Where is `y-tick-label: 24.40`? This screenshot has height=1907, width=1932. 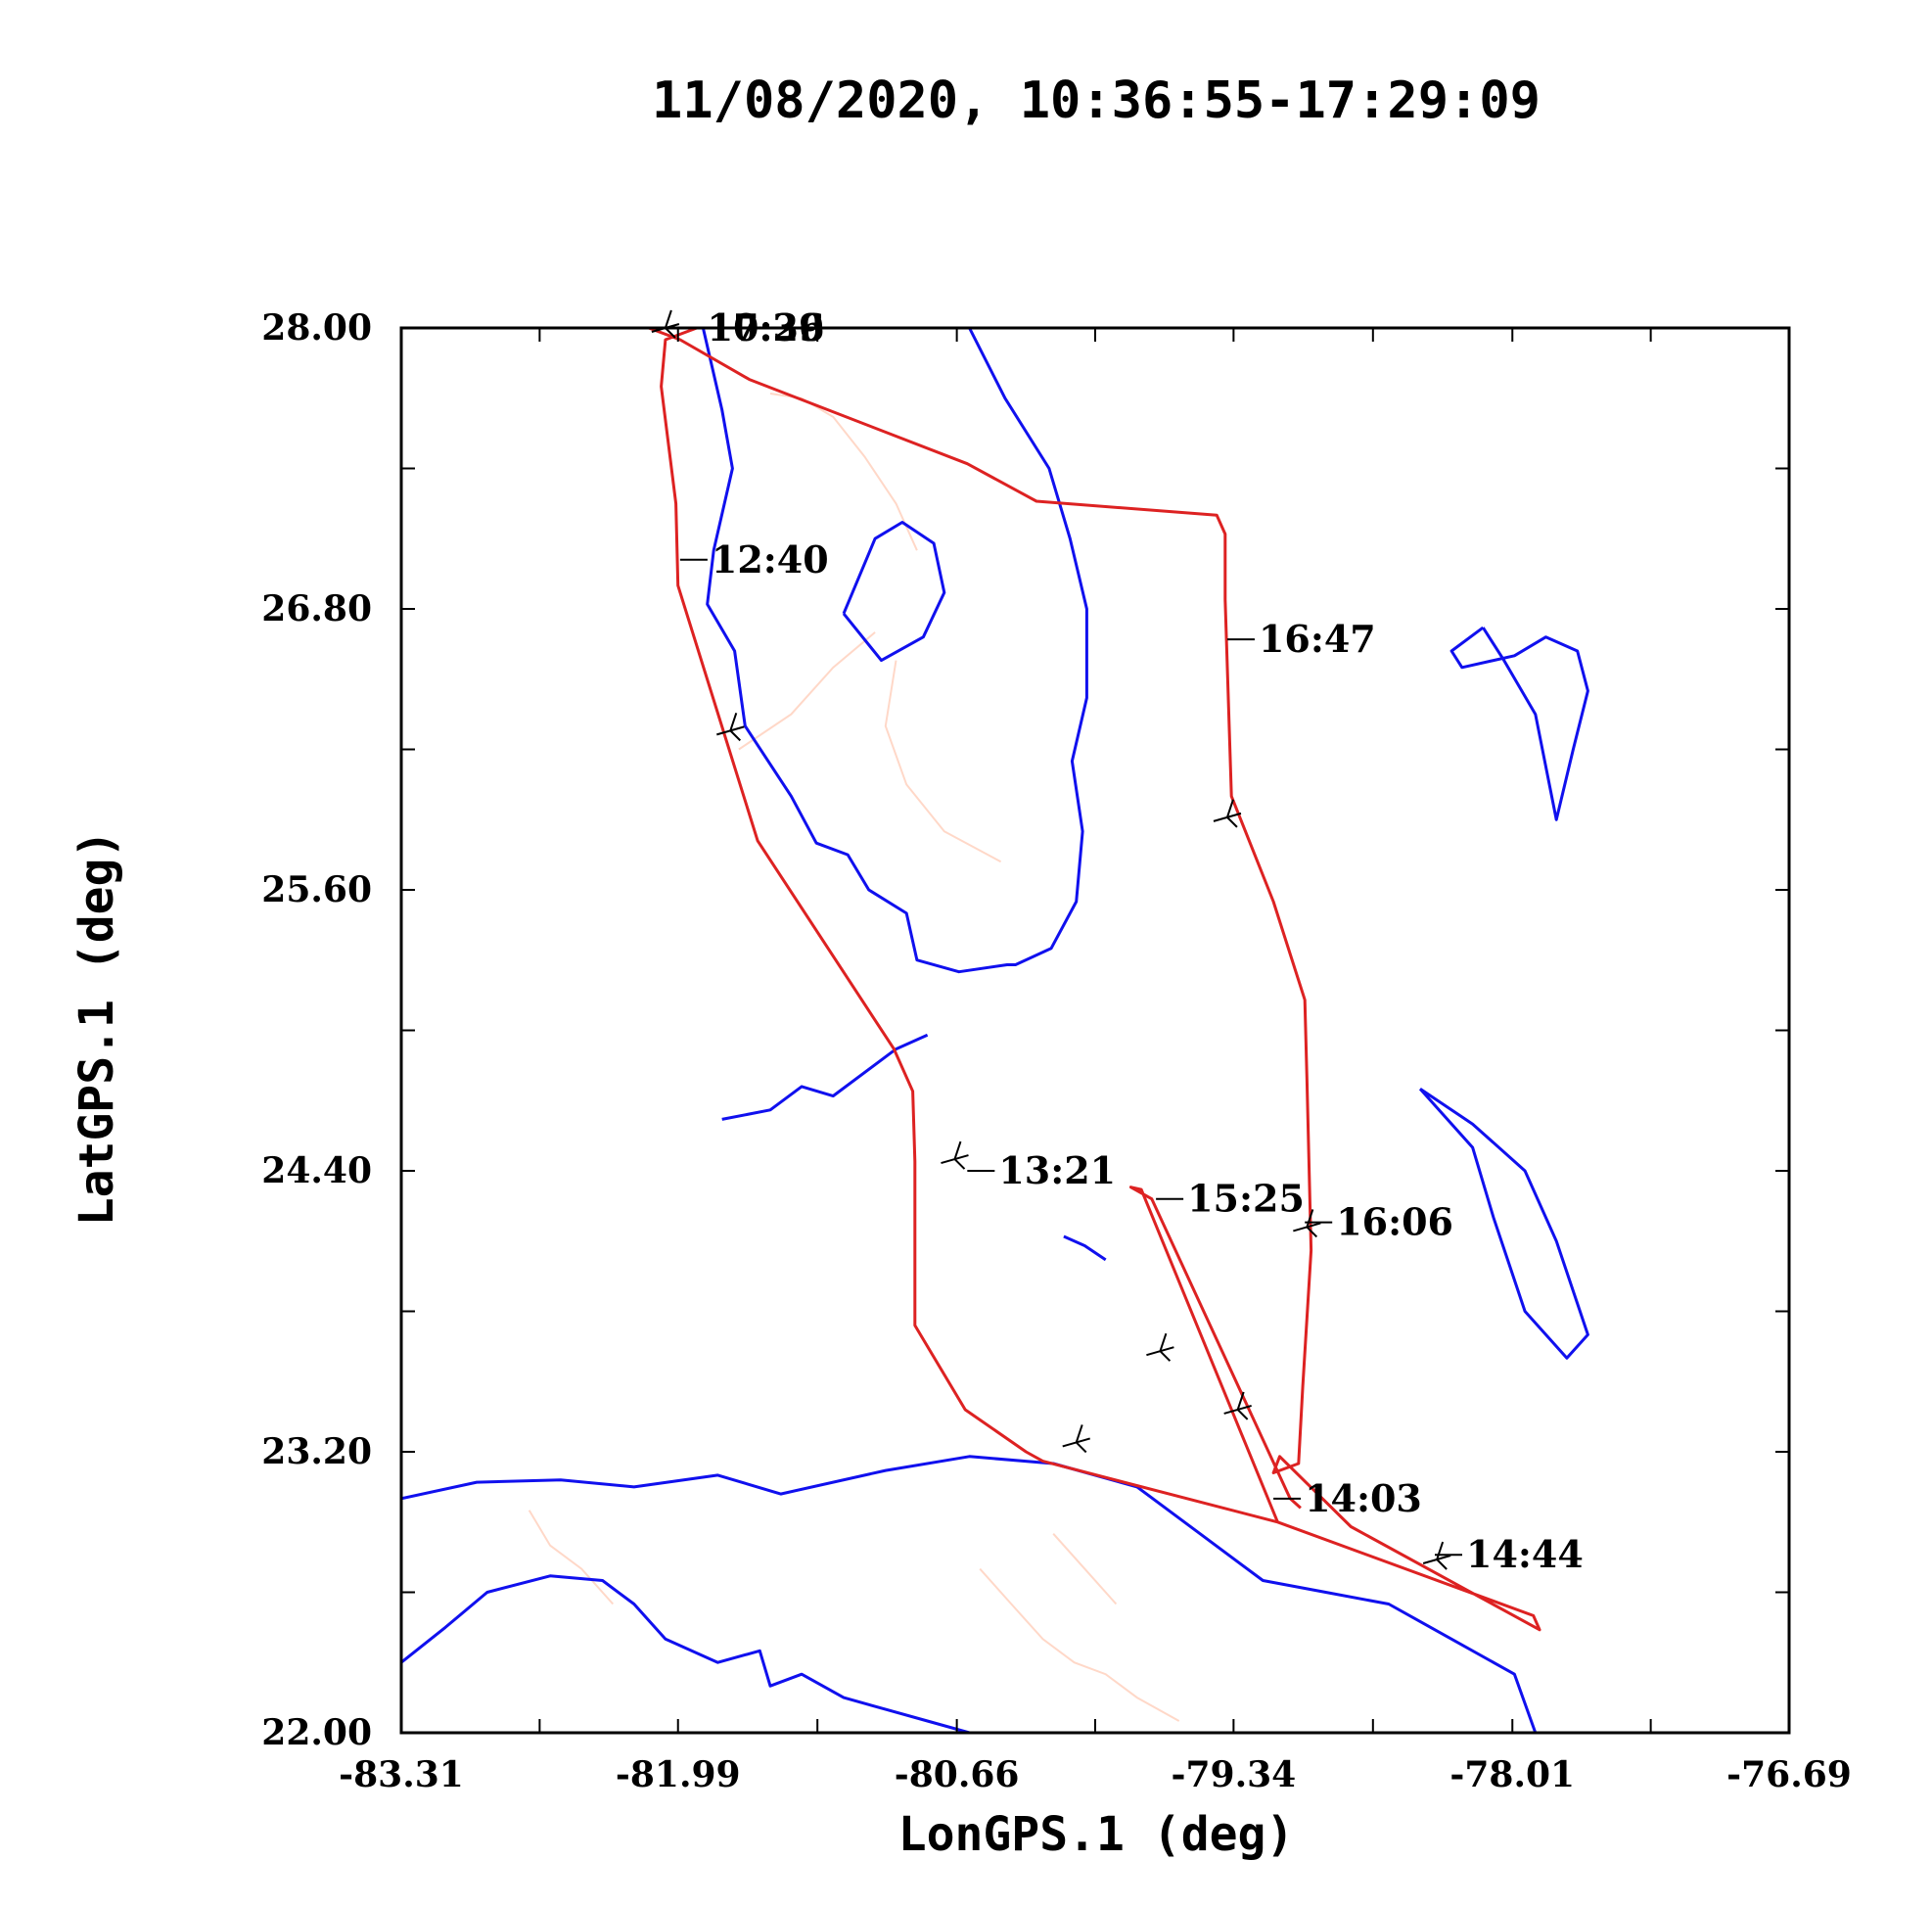 y-tick-label: 24.40 is located at coordinates (317, 1170).